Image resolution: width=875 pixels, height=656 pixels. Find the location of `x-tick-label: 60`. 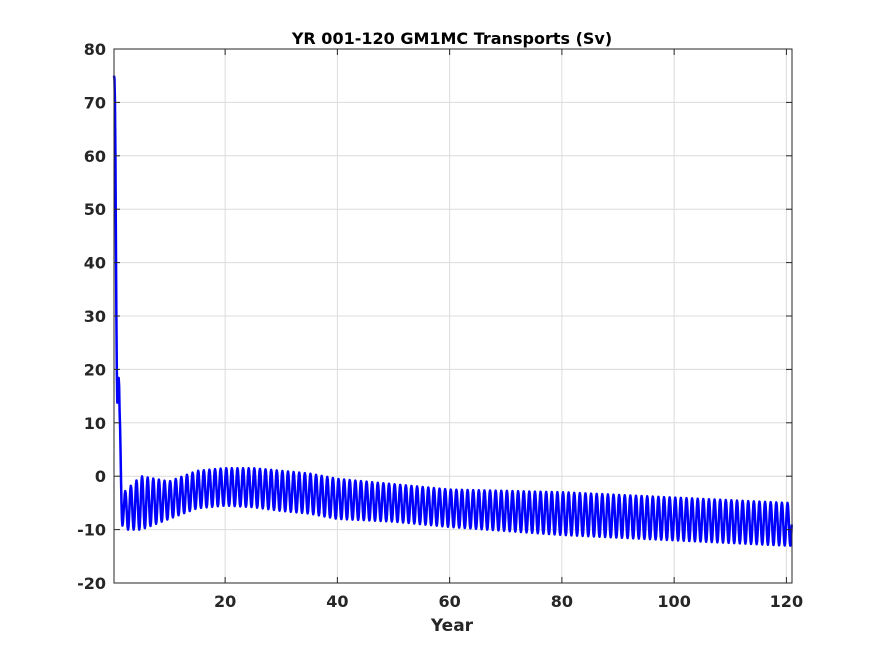

x-tick-label: 60 is located at coordinates (449, 601).